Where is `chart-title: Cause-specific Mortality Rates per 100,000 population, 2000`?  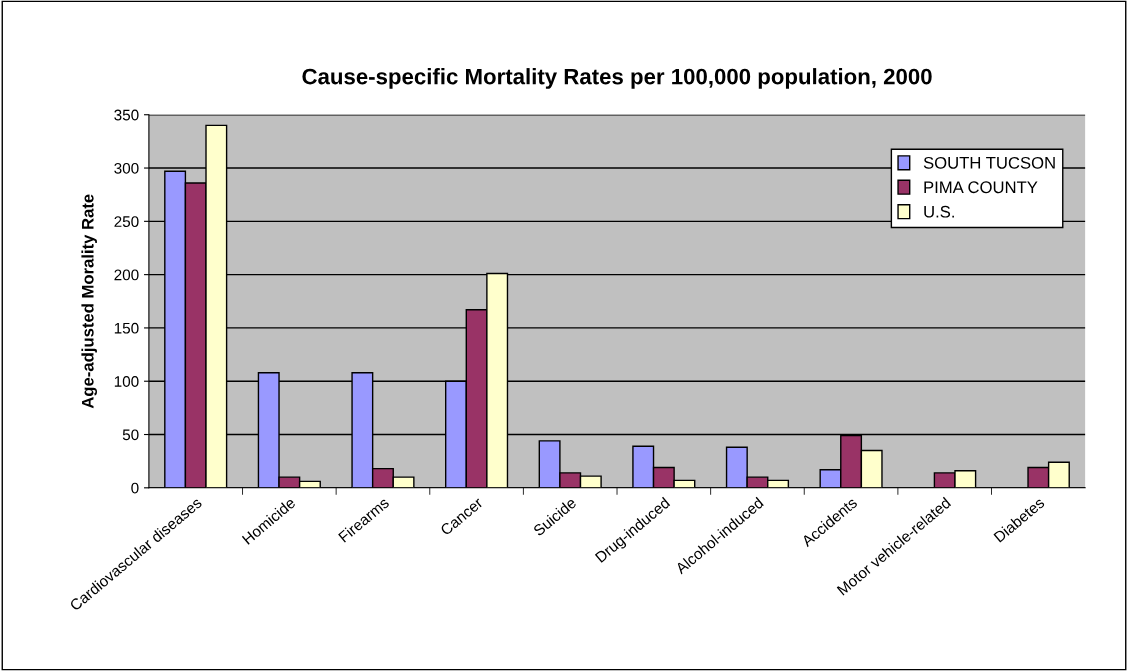
chart-title: Cause-specific Mortality Rates per 100,000 population, 2000 is located at coordinates (617, 78).